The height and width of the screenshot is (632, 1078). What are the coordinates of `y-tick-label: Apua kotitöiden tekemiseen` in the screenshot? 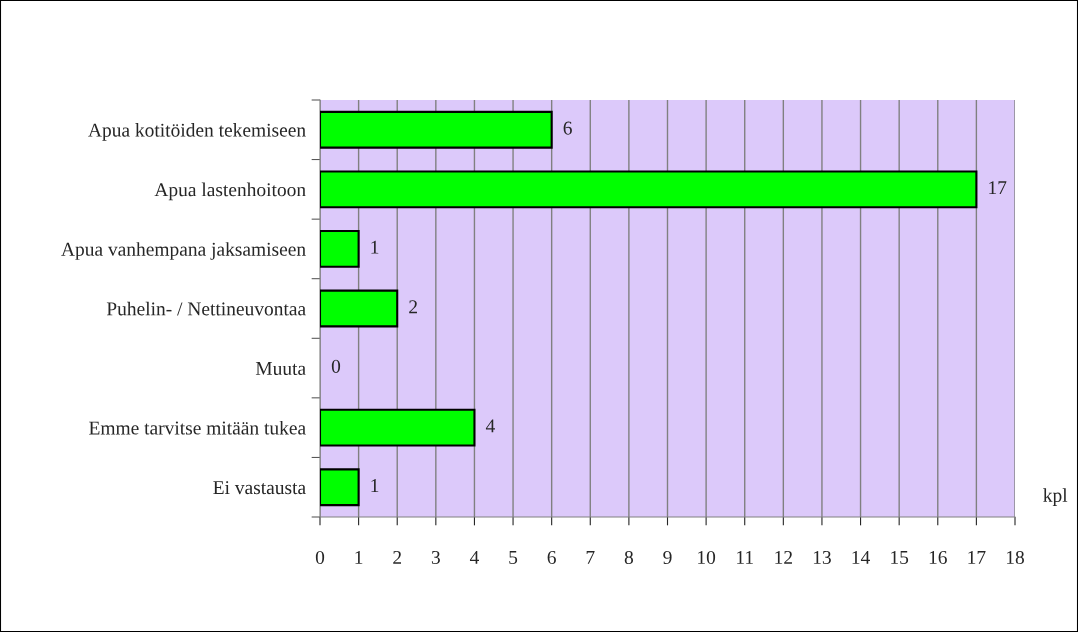 It's located at (197, 132).